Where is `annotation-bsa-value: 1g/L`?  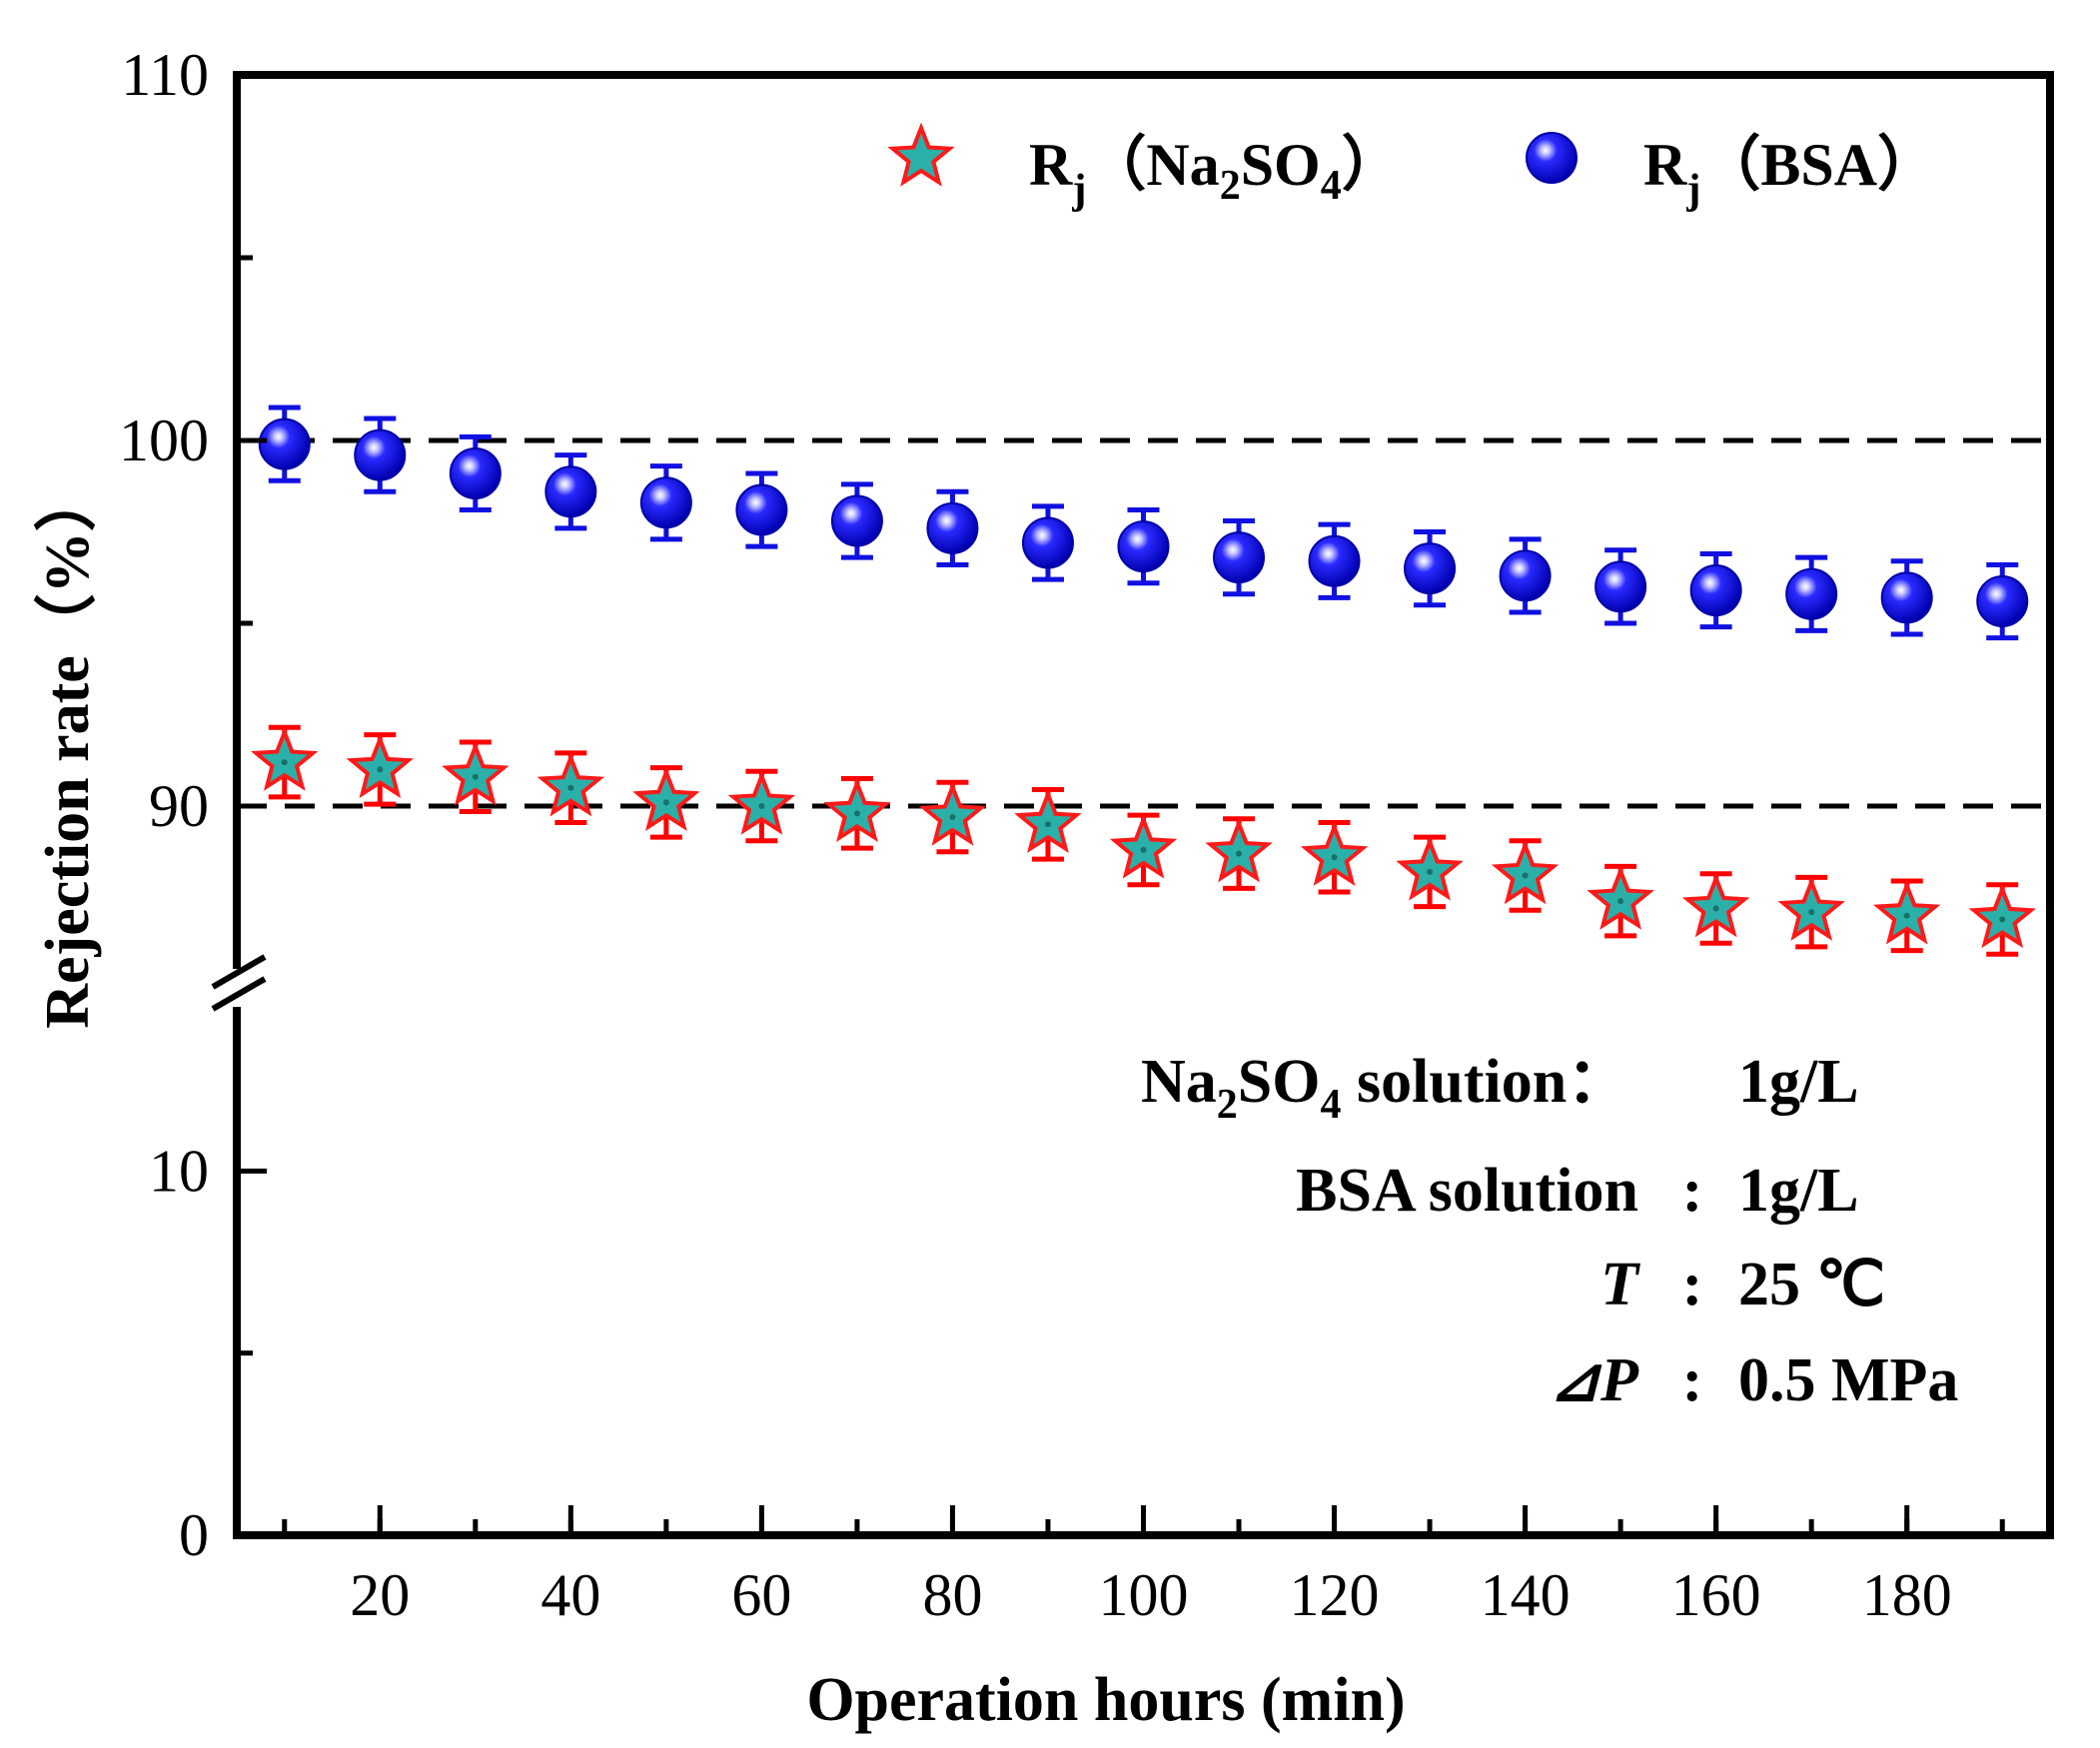
annotation-bsa-value: 1g/L is located at coordinates (1799, 1191).